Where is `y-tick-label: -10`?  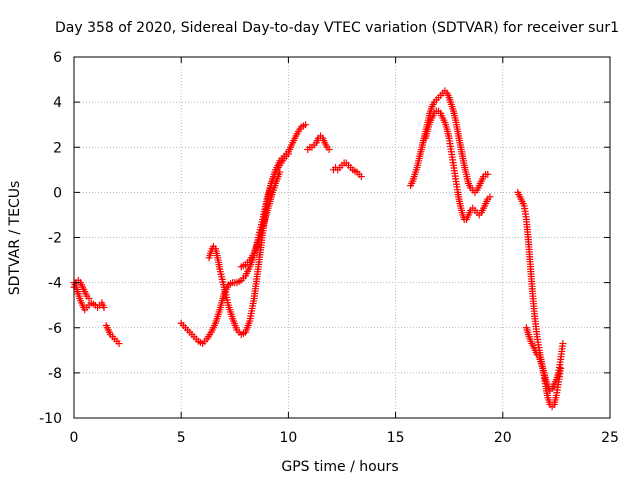 y-tick-label: -10 is located at coordinates (50, 419).